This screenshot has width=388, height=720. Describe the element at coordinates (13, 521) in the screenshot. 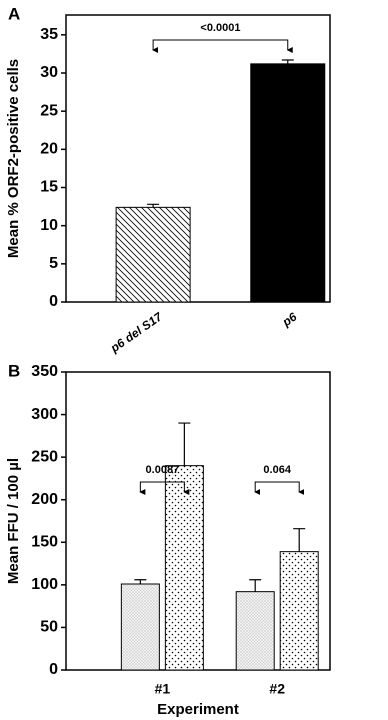

I see `y-axis-label: Mean FFU / 100 µl` at that location.